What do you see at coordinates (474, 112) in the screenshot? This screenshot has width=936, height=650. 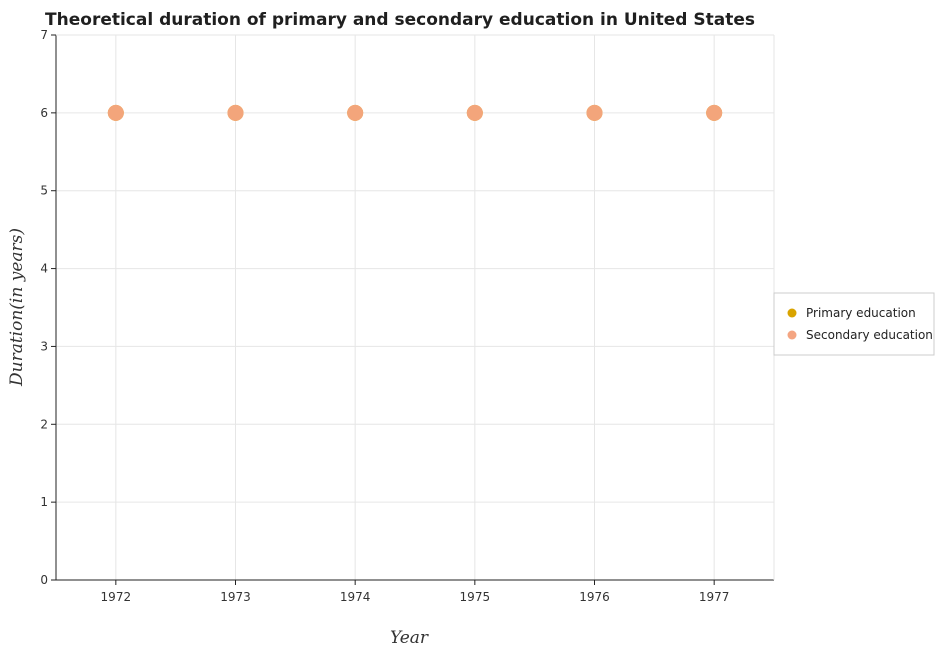 I see `point-secondary-education-1975` at bounding box center [474, 112].